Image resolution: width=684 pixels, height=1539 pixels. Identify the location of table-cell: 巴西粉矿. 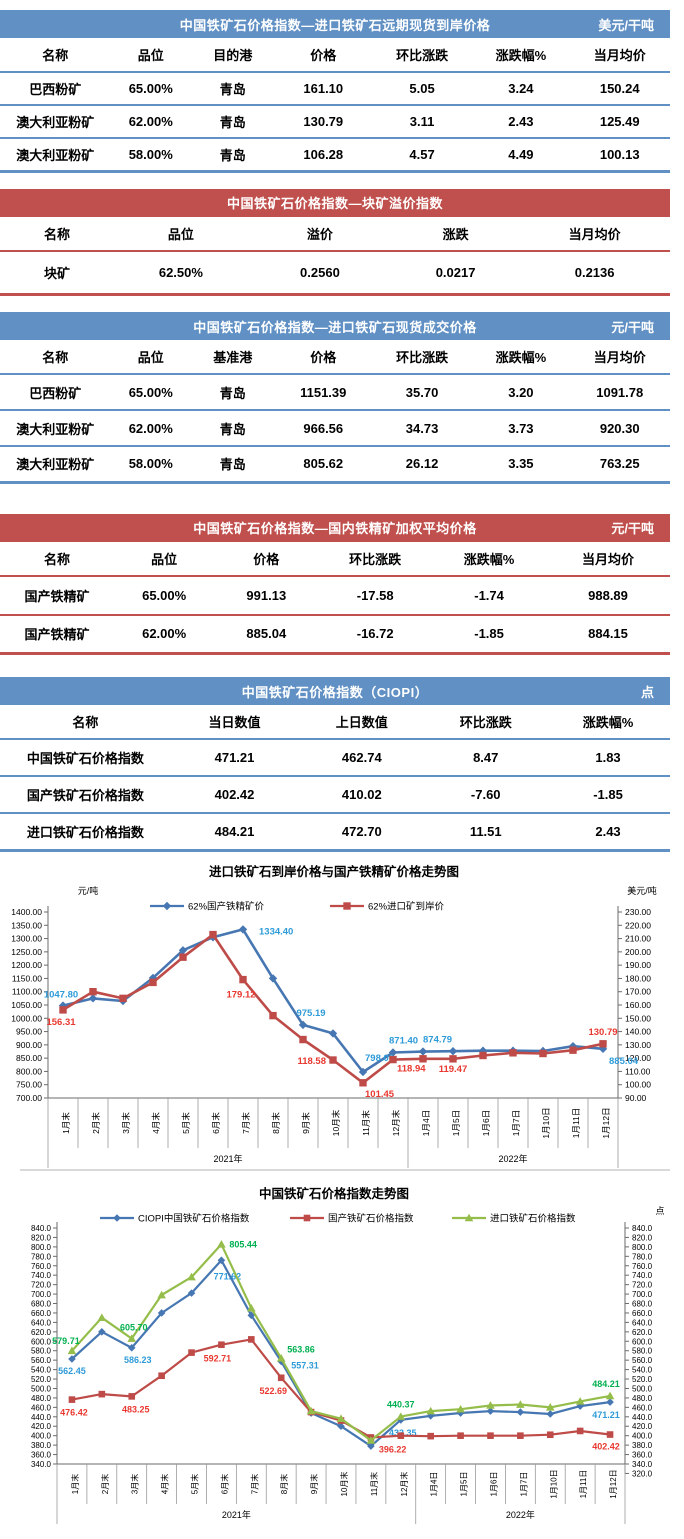
(55, 89).